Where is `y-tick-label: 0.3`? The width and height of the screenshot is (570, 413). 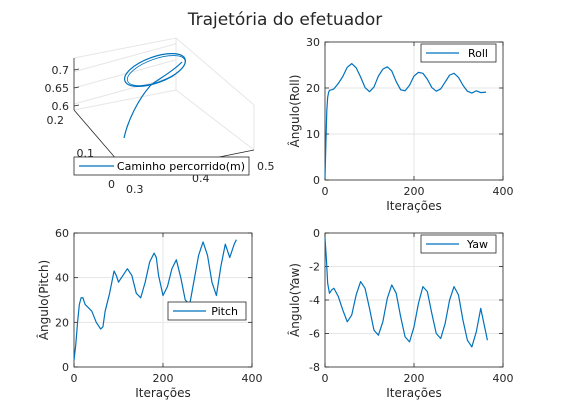
y-tick-label: 0.3 is located at coordinates (135, 189).